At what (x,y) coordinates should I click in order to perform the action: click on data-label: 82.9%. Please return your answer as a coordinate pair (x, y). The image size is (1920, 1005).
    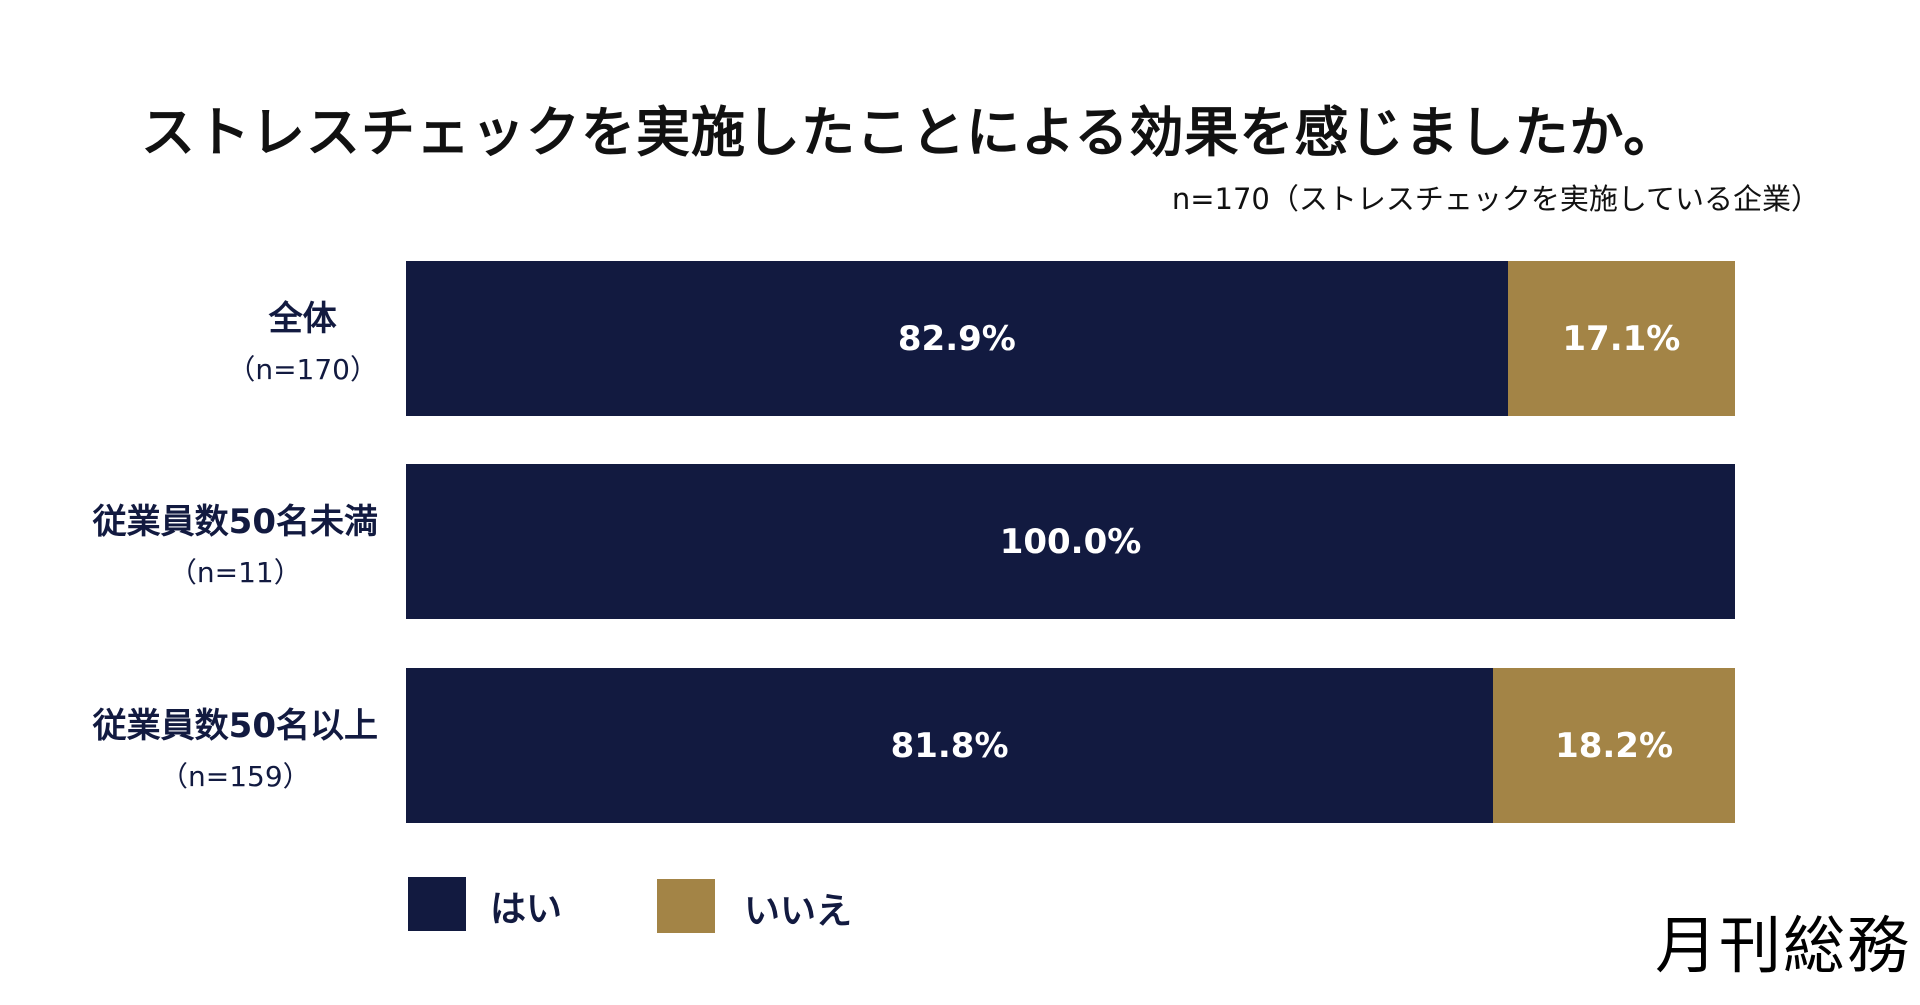
    Looking at the image, I should click on (956, 338).